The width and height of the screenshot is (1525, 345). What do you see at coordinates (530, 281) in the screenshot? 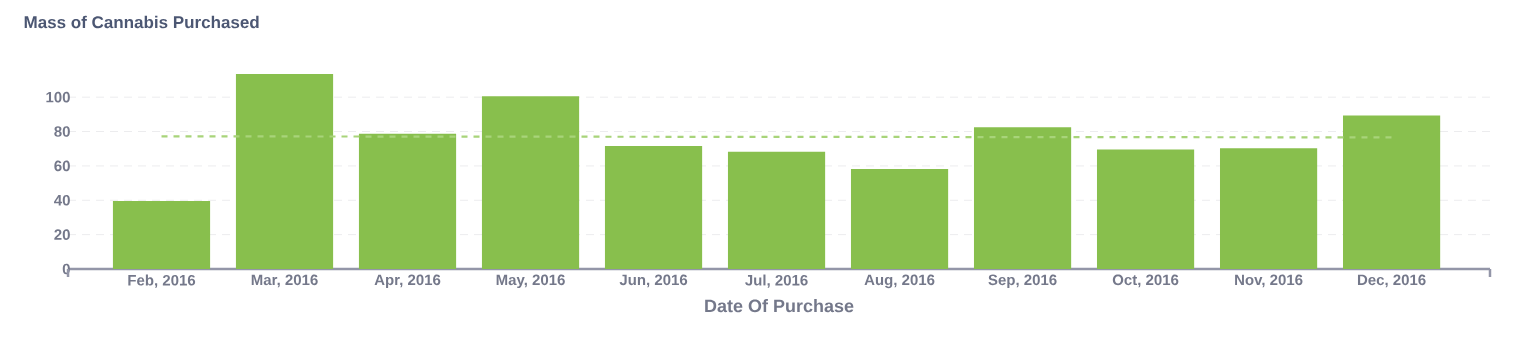
I see `x-tick-label: May, 2016` at bounding box center [530, 281].